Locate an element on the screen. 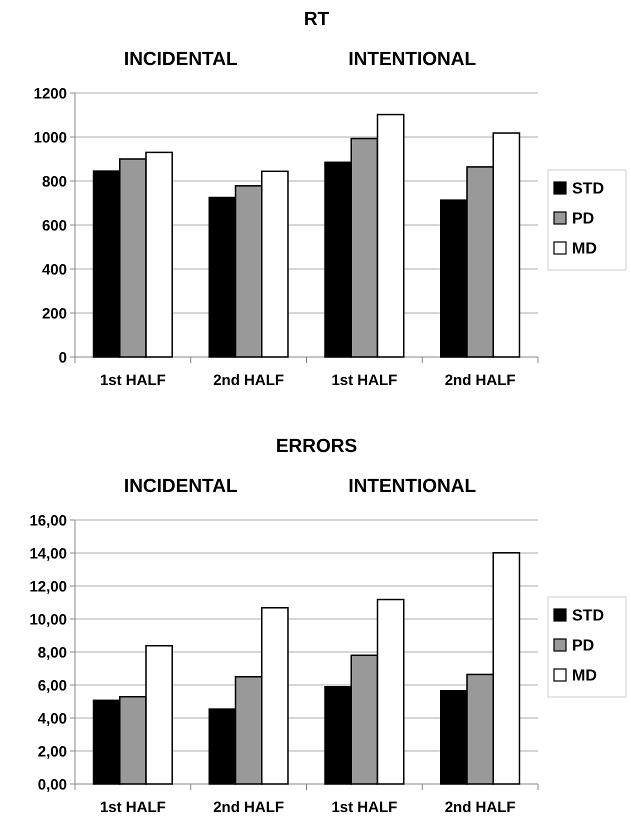  y-tick-label: 8,00 is located at coordinates (52, 653).